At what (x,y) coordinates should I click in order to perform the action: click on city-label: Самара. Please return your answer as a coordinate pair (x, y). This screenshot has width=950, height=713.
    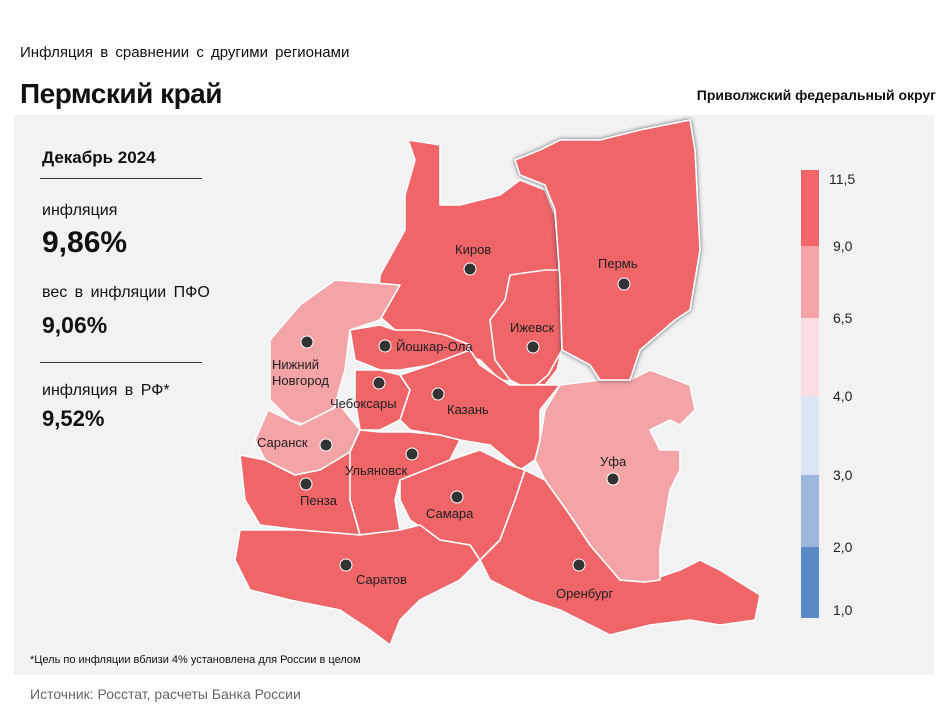
    Looking at the image, I should click on (450, 513).